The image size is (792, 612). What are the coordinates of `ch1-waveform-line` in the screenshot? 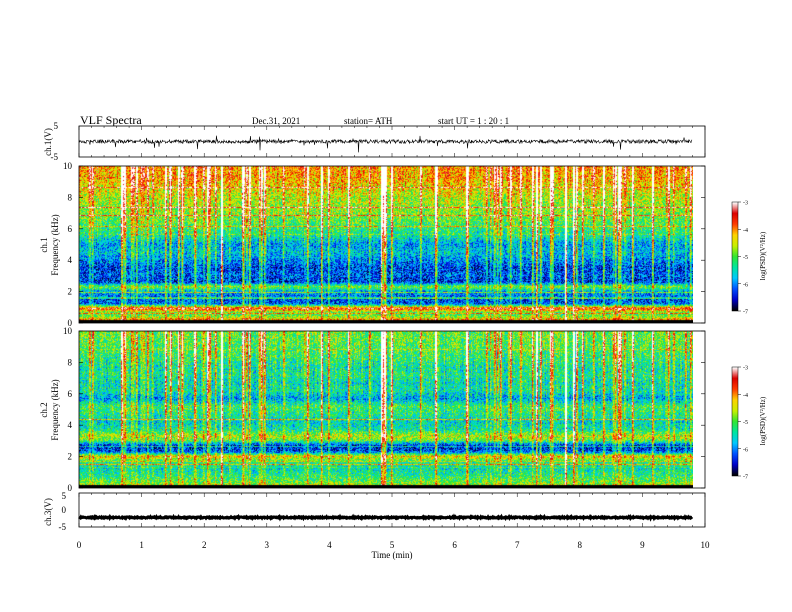 It's located at (385, 144).